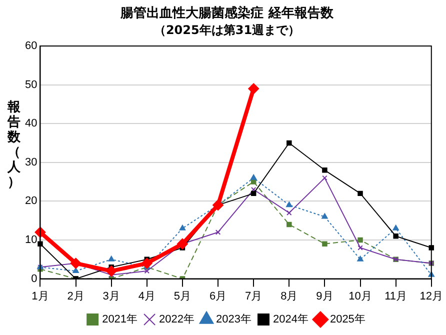 The height and width of the screenshot is (335, 446). Describe the element at coordinates (227, 13) in the screenshot. I see `chart-title: 腸管出血性大腸菌感染症 経年報告数` at that location.